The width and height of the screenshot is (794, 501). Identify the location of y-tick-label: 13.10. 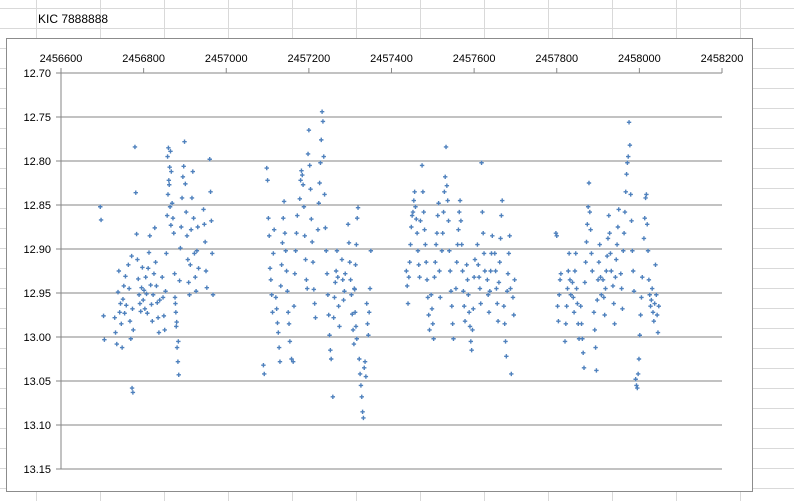
(37, 426).